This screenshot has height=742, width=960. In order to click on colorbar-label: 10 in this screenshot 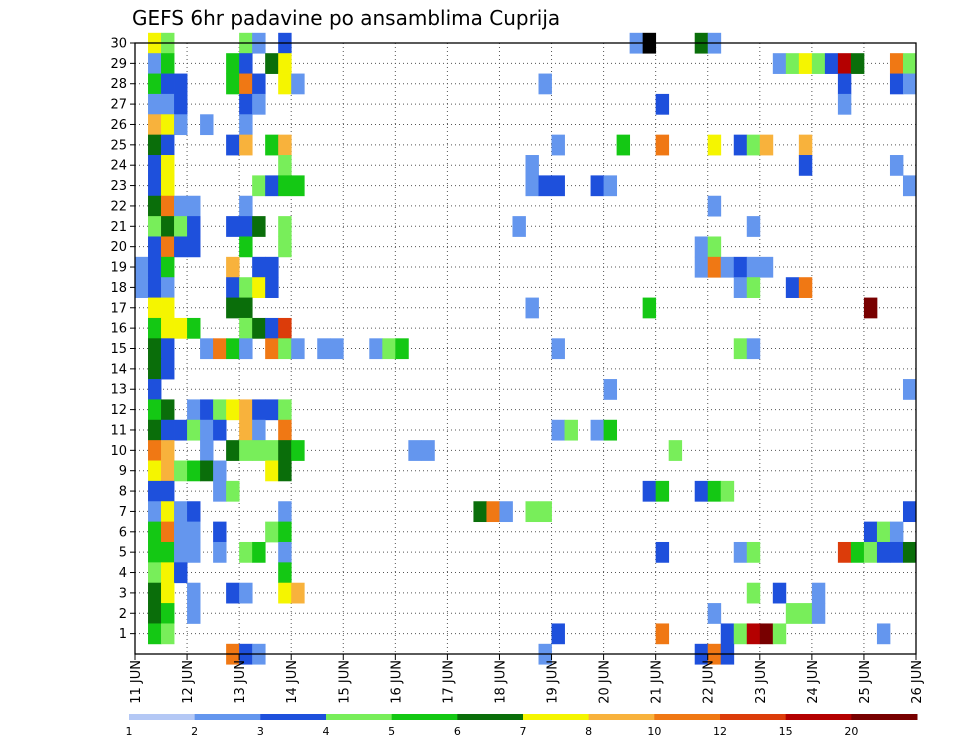, I will do `click(654, 731)`.